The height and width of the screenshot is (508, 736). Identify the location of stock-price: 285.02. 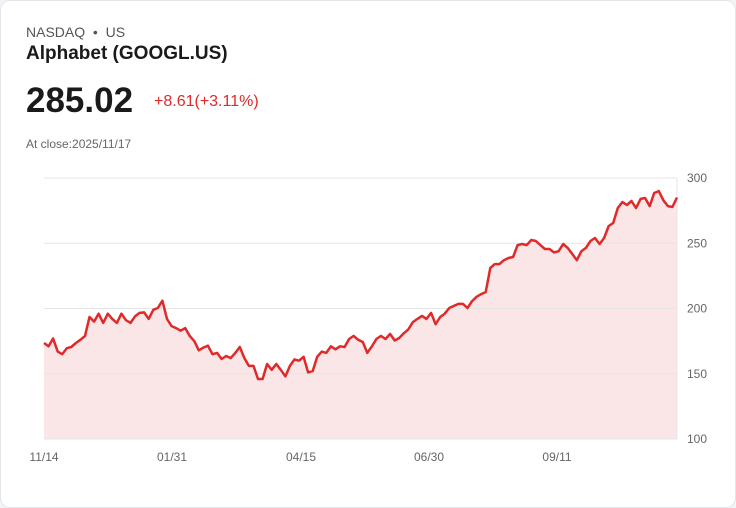
(80, 100).